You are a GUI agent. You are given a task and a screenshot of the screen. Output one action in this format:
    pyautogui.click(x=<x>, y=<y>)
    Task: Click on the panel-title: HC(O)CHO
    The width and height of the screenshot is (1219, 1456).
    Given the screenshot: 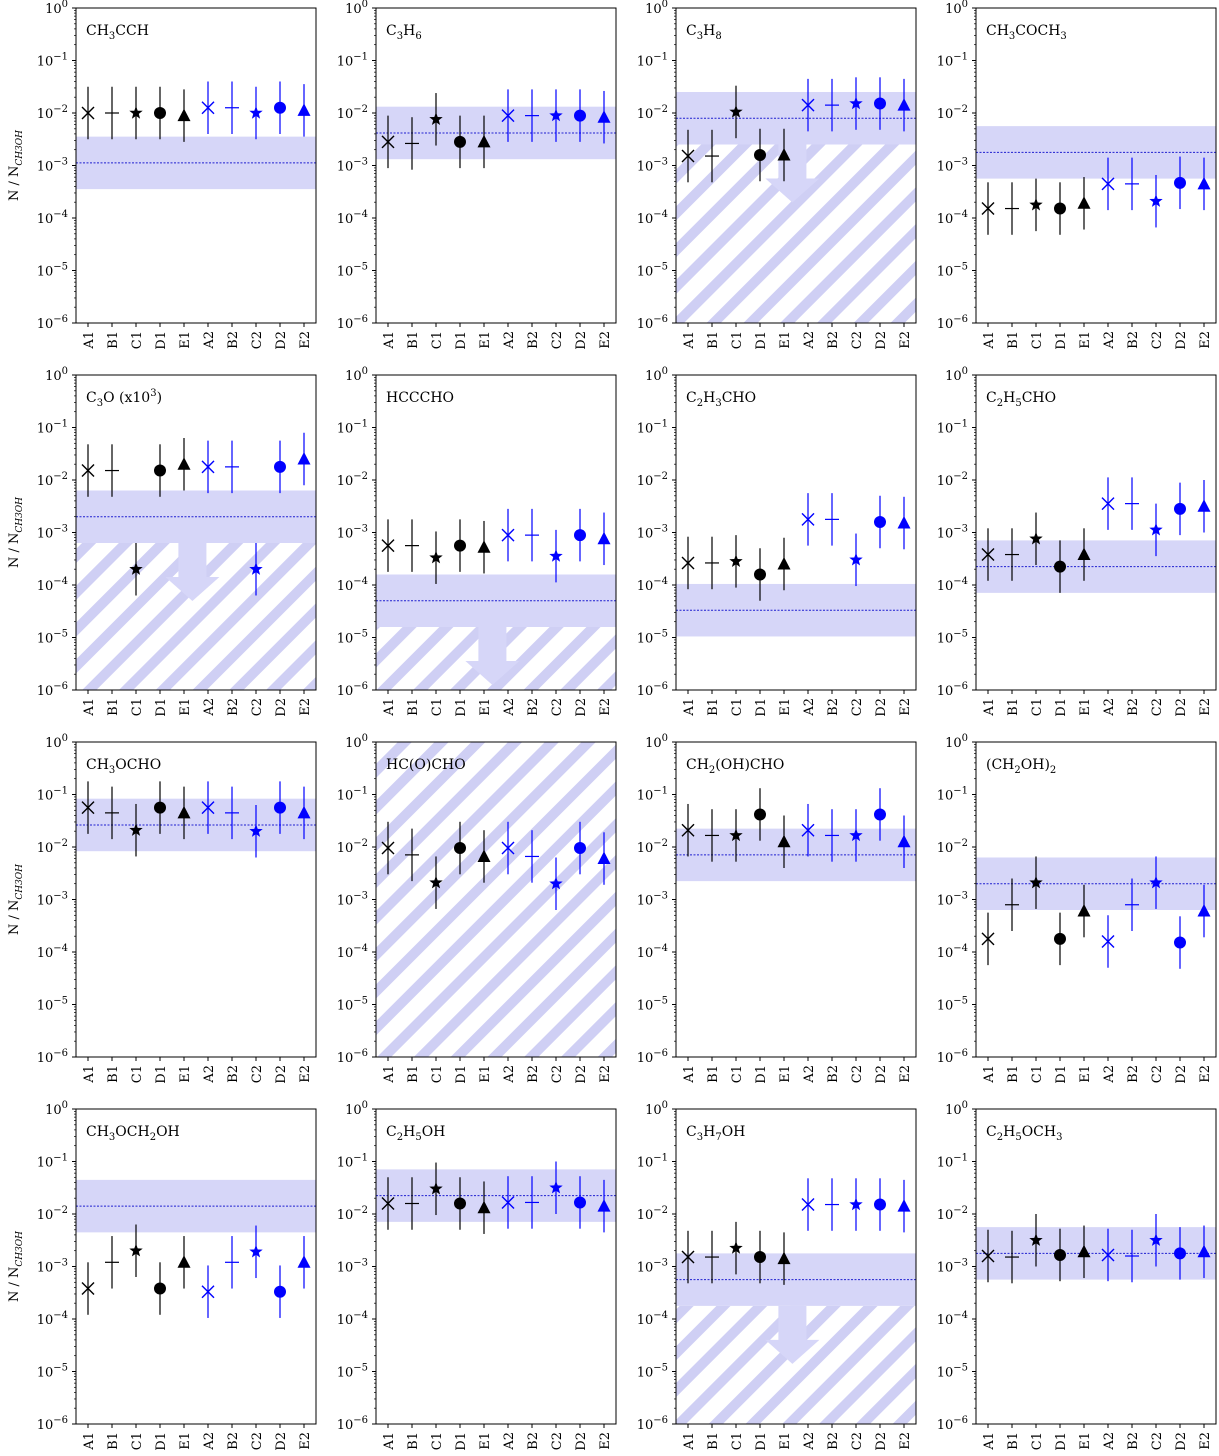 What is the action you would take?
    pyautogui.click(x=426, y=765)
    